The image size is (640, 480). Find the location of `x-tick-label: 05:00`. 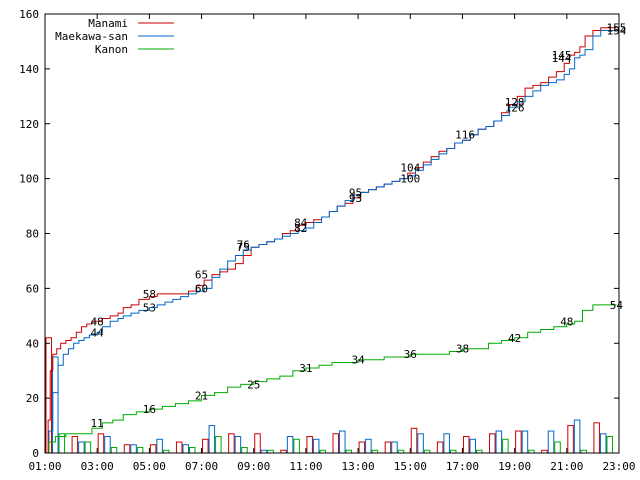

x-tick-label: 05:00 is located at coordinates (149, 466).